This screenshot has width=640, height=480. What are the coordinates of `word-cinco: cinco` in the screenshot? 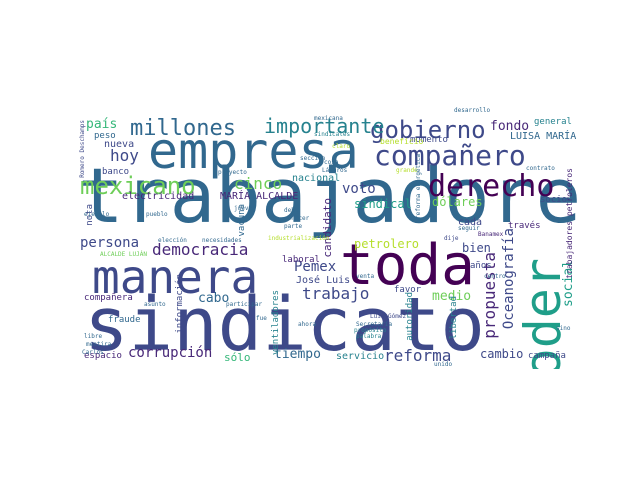 It's located at (258, 183).